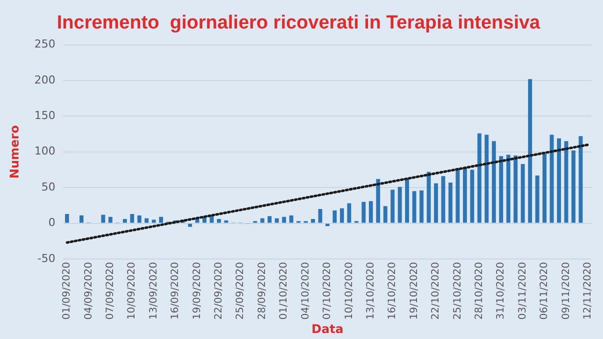  What do you see at coordinates (458, 291) in the screenshot?
I see `x-tick-label: 25/10/2020` at bounding box center [458, 291].